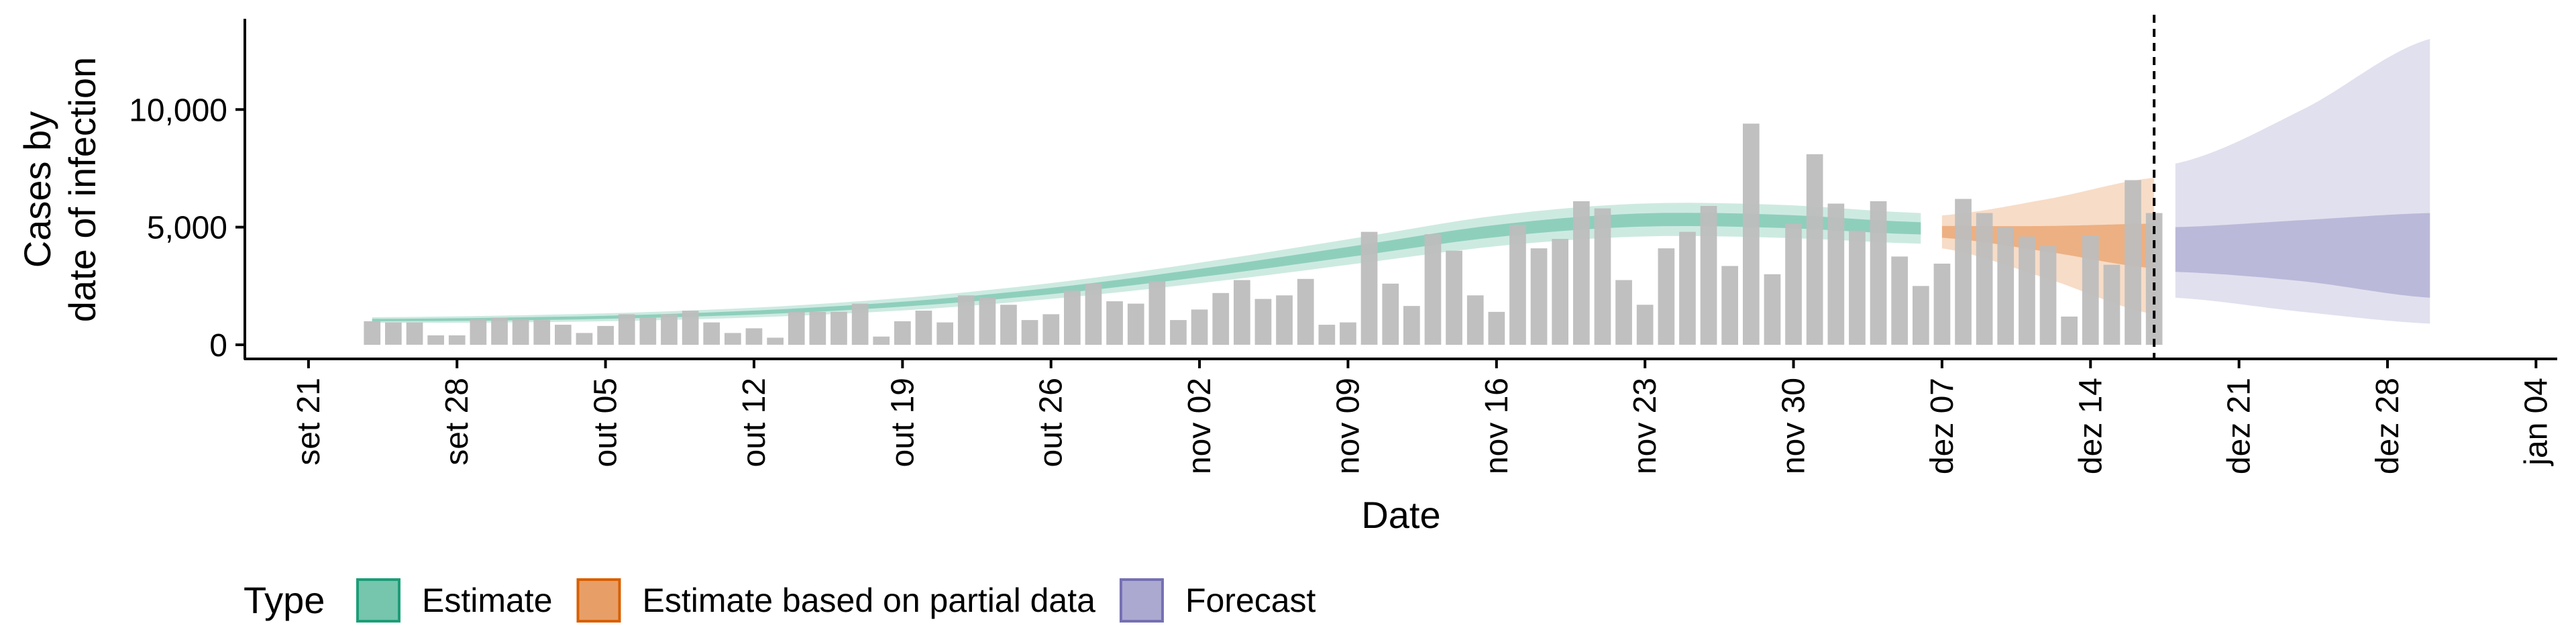  Describe the element at coordinates (218, 346) in the screenshot. I see `y-tick-label: 0` at that location.